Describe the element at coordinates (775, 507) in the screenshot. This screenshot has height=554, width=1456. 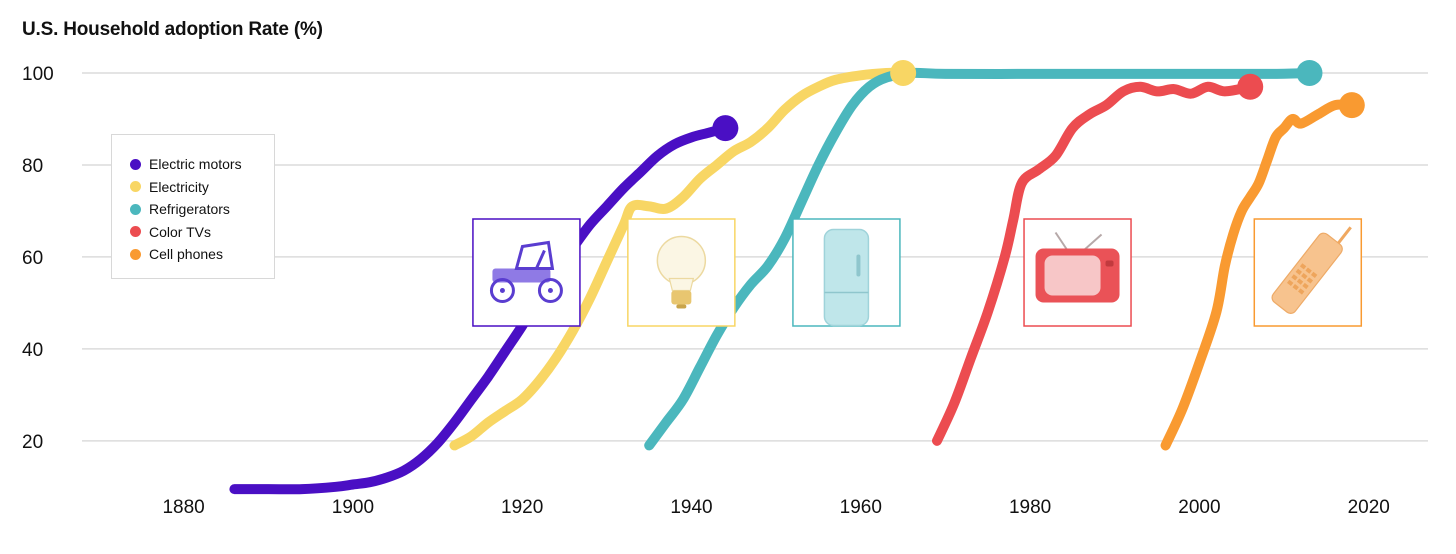
I see `x-axis-ticks: 1880 1900 1920 1940 1960 1980 2000 2020` at that location.